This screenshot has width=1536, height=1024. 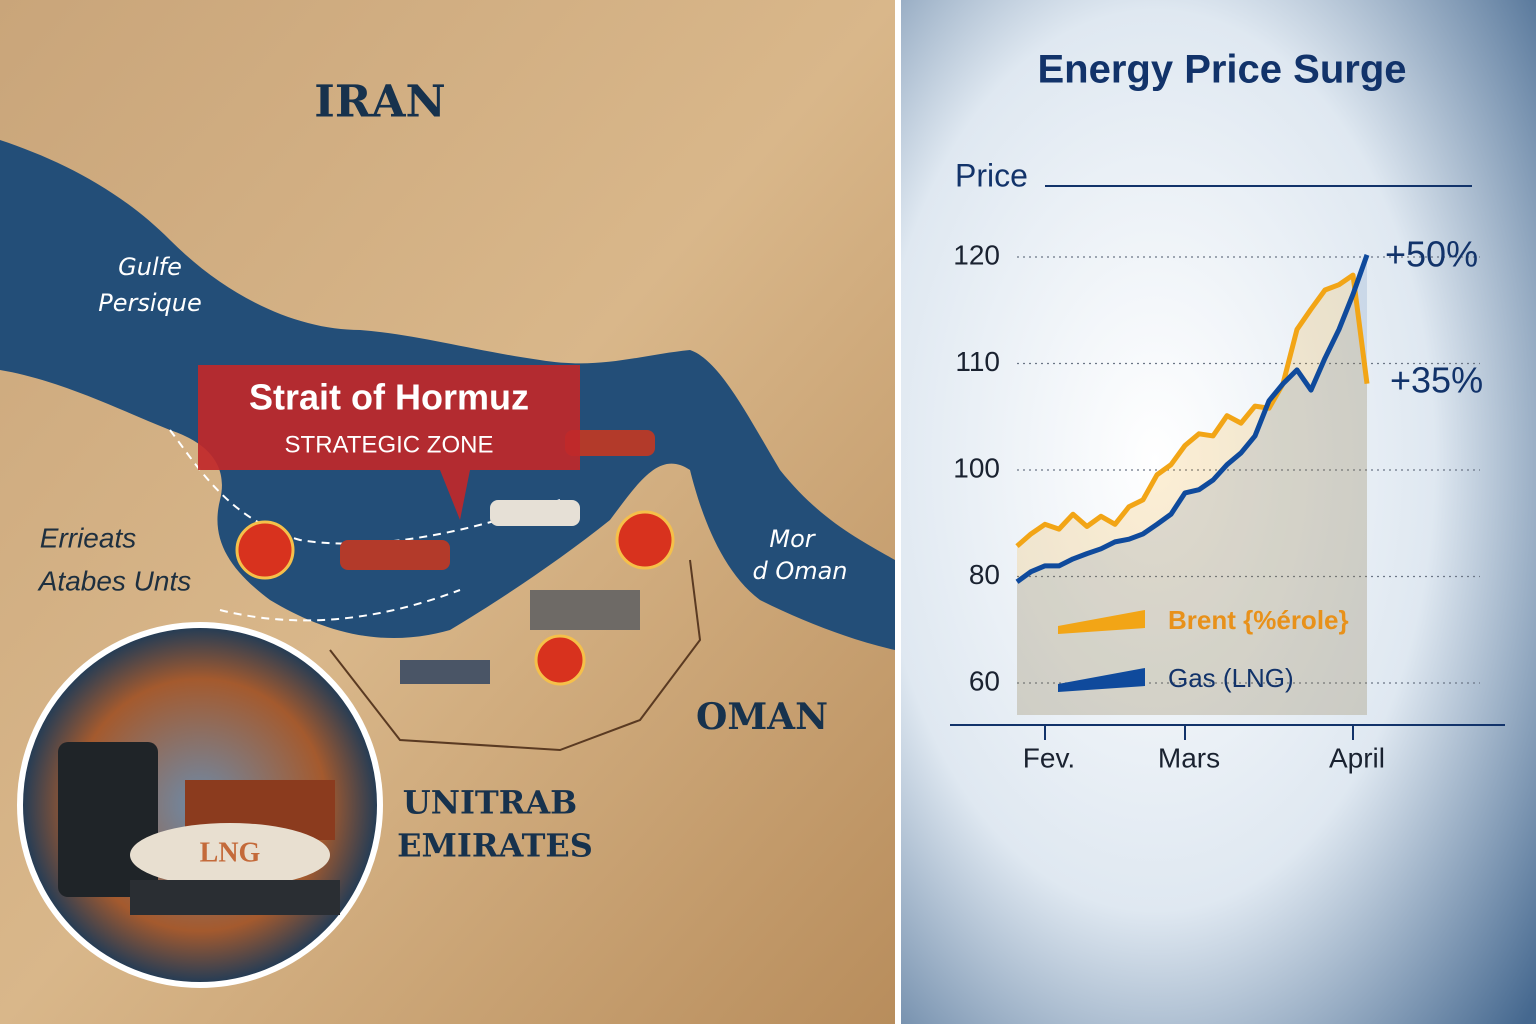 I want to click on ships, so click(x=497, y=557).